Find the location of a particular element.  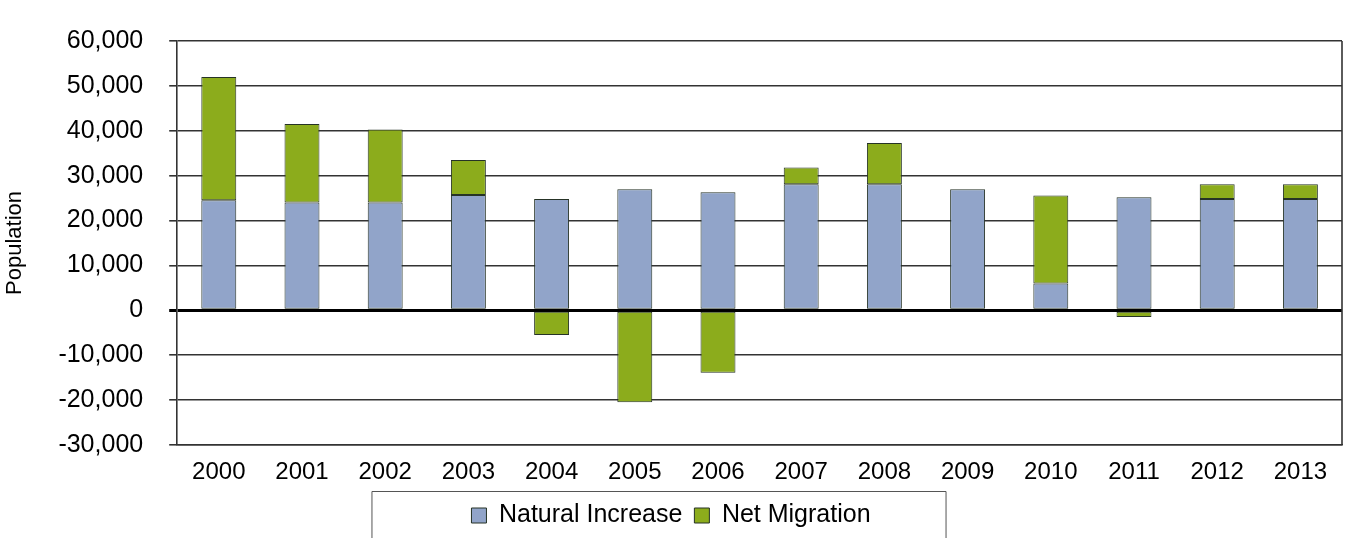

y-axis-title: Population is located at coordinates (14, 243).